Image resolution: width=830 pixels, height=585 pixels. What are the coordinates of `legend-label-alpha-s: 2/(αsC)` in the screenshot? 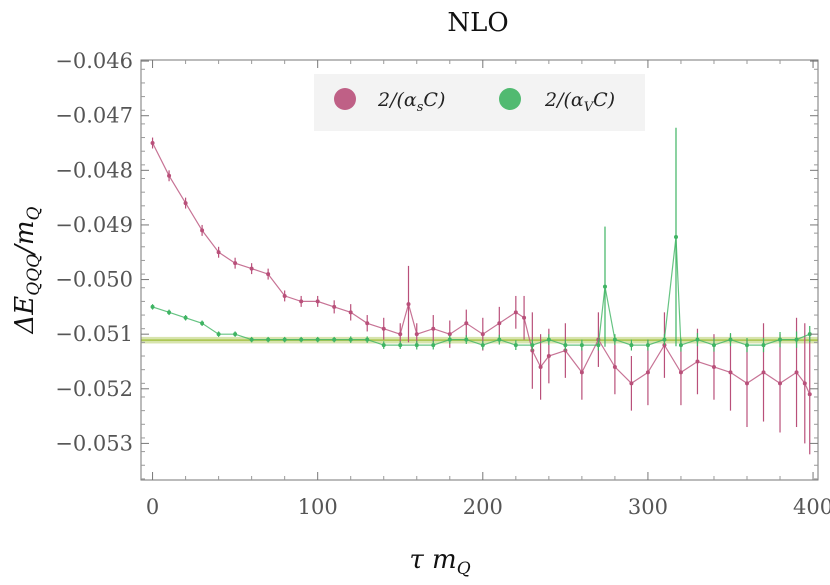 It's located at (411, 102).